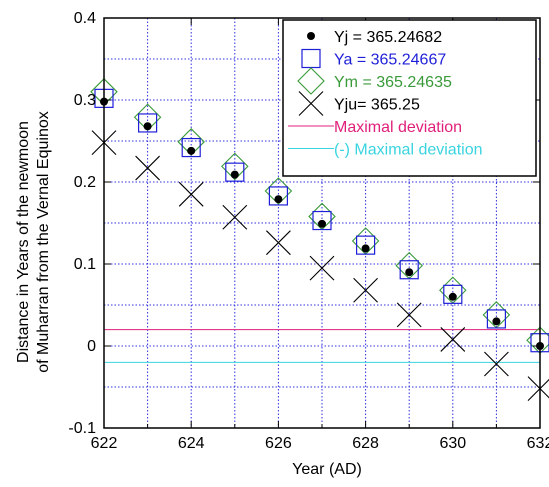 The width and height of the screenshot is (549, 487). Describe the element at coordinates (393, 82) in the screenshot. I see `legend-label: Ym = 365.24635` at that location.